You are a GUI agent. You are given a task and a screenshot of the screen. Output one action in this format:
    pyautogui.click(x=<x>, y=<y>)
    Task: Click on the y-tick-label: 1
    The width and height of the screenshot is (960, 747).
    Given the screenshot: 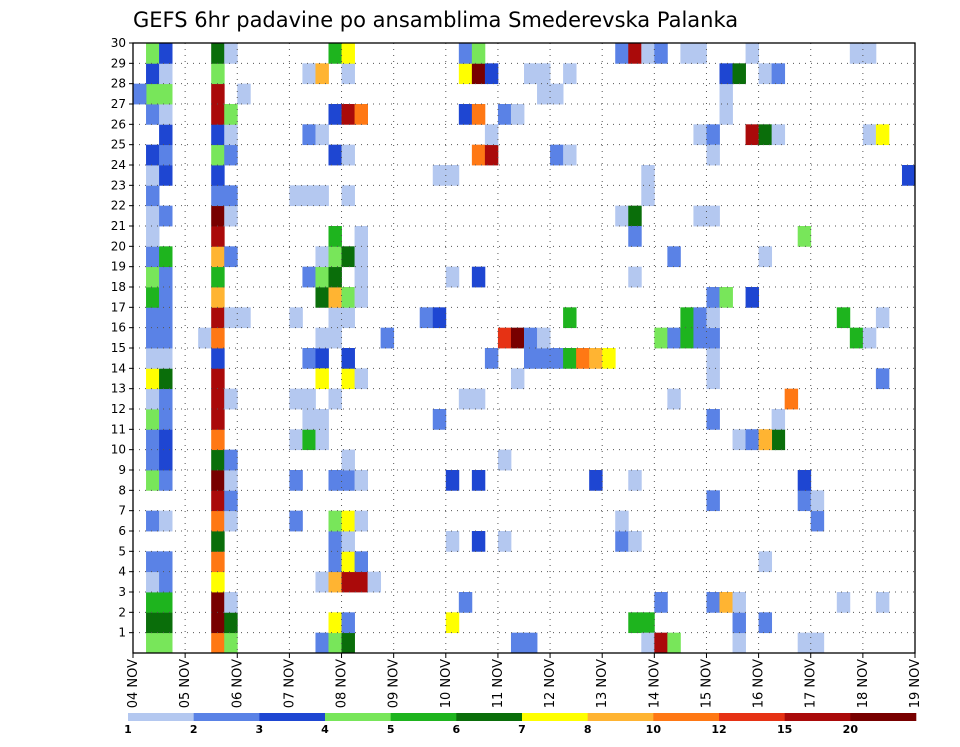 What is the action you would take?
    pyautogui.click(x=122, y=633)
    